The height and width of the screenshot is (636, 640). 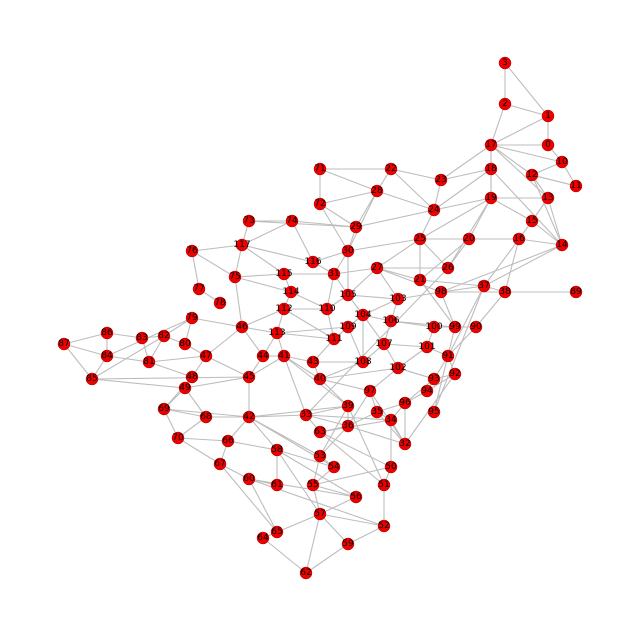 I want to click on node-77: 77, so click(x=199, y=289).